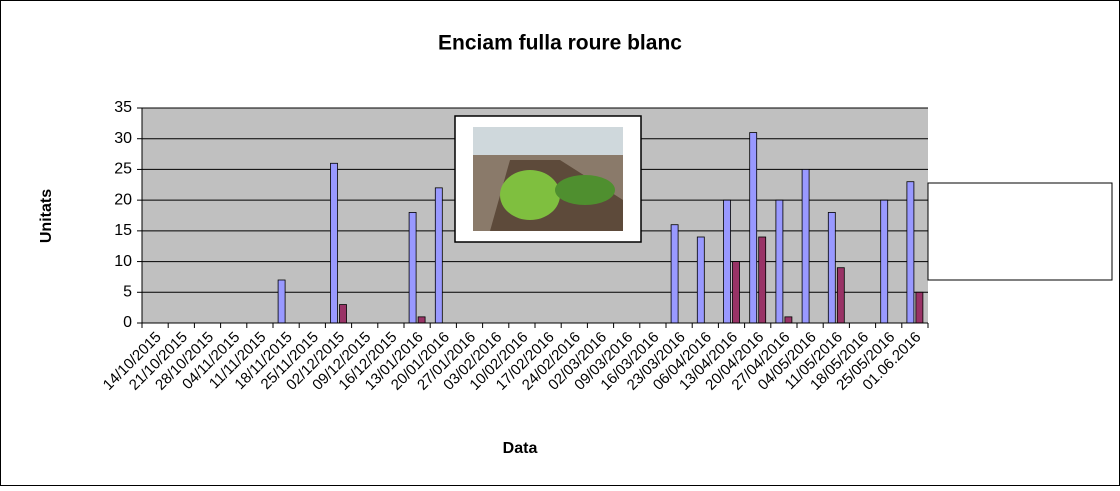  Describe the element at coordinates (560, 43) in the screenshot. I see `chart-title: Enciam fulla roure blanc` at that location.